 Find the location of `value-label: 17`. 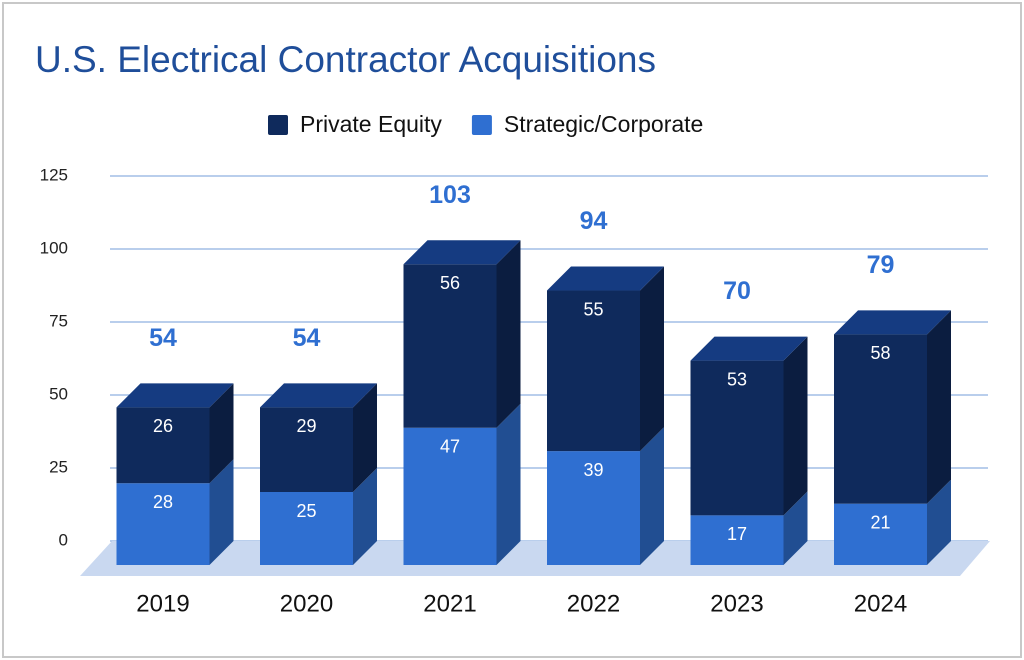

value-label: 17 is located at coordinates (737, 534).